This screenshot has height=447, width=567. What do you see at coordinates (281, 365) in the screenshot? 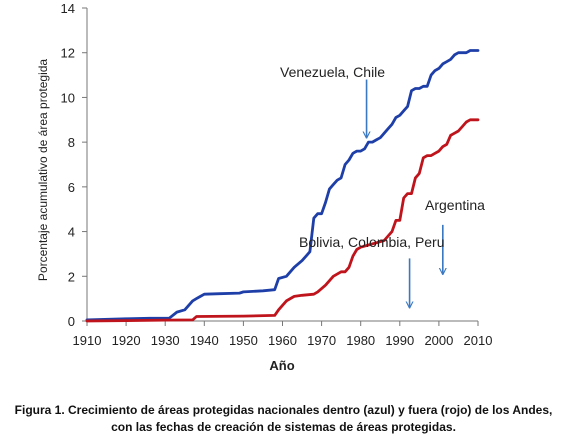
I see `x-axis-title: Año` at bounding box center [281, 365].